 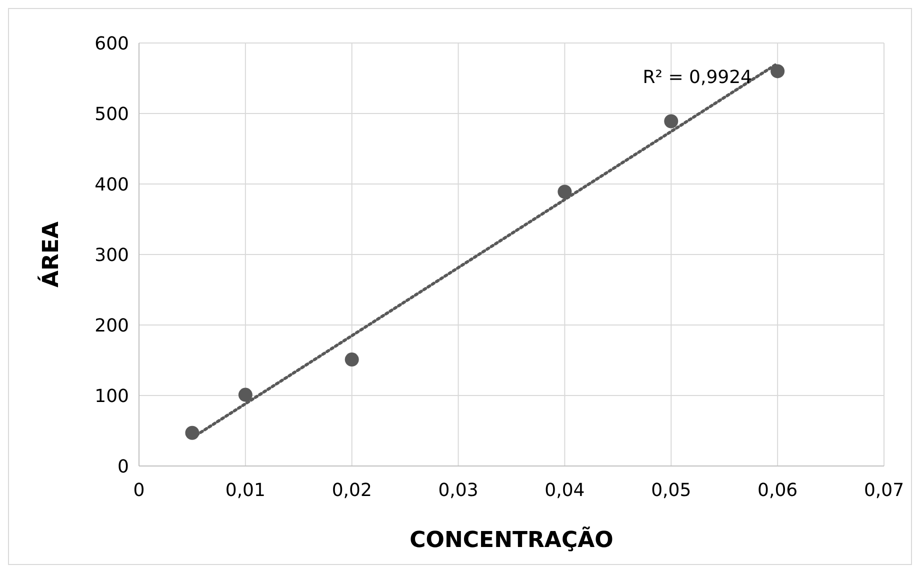 What do you see at coordinates (139, 490) in the screenshot?
I see `x-tick-label: 0` at bounding box center [139, 490].